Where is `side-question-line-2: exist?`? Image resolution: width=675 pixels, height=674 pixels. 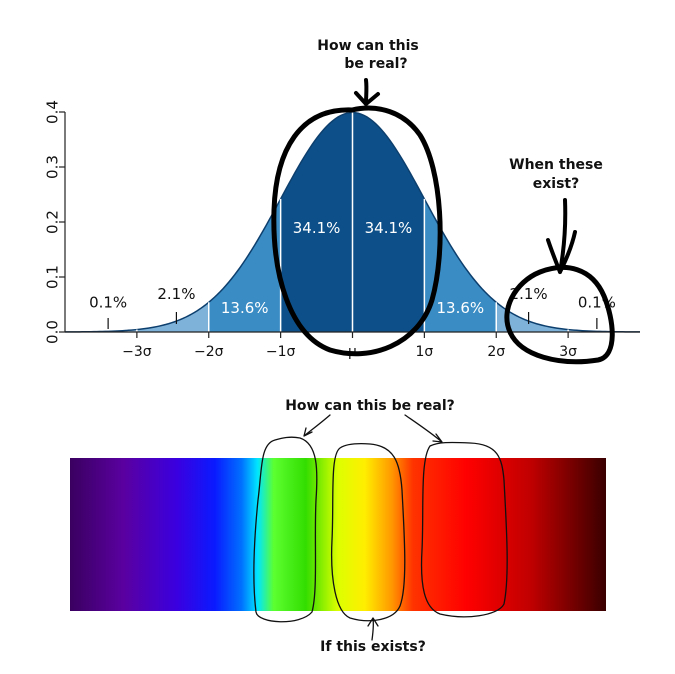
side-question-line-2: exist? is located at coordinates (556, 184).